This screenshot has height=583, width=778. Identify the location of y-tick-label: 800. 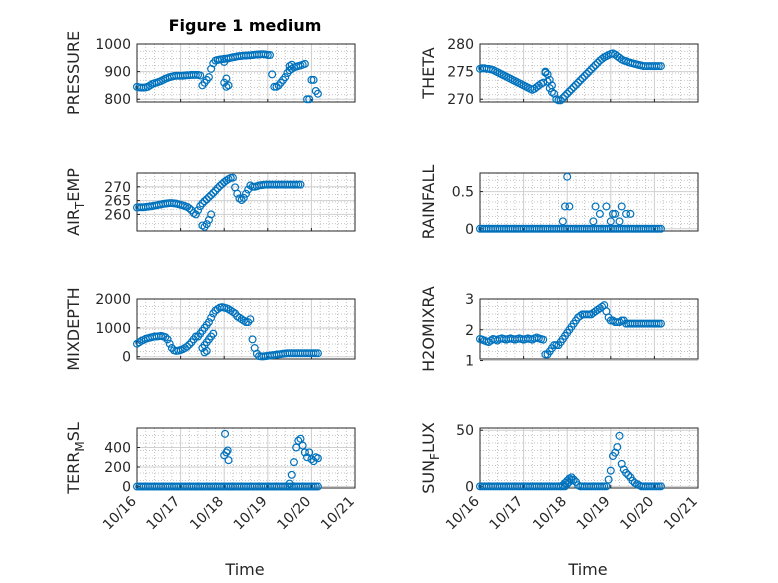
(117, 100).